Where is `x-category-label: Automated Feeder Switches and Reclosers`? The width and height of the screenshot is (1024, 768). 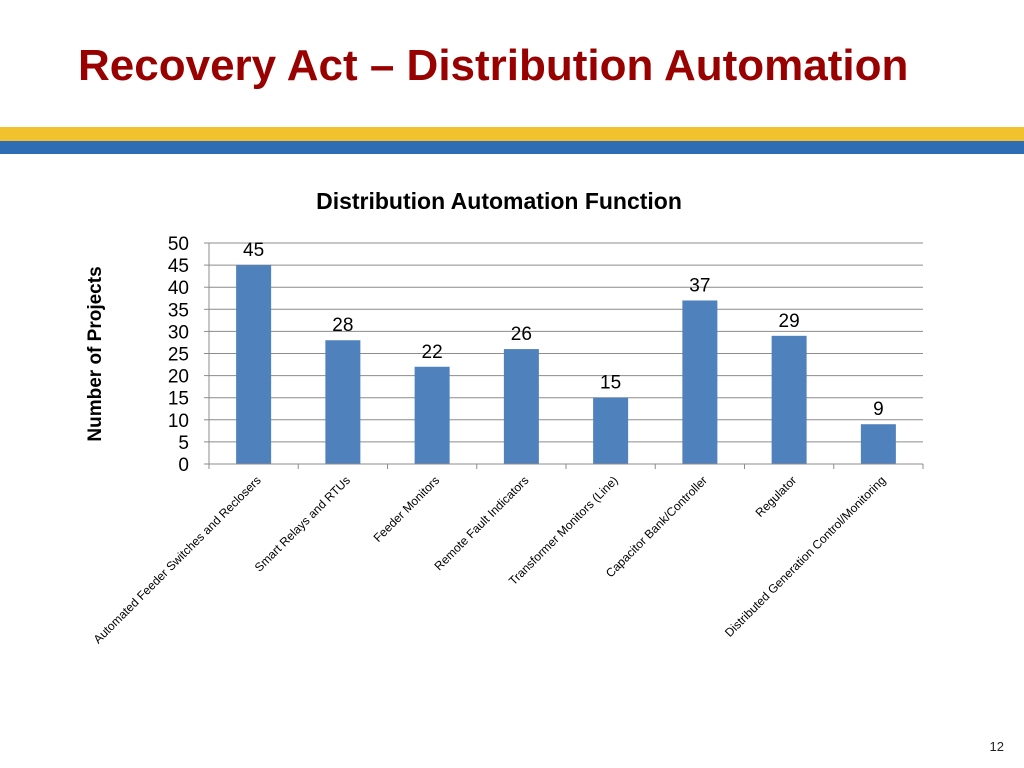
x-category-label: Automated Feeder Switches and Reclosers is located at coordinates (177, 559).